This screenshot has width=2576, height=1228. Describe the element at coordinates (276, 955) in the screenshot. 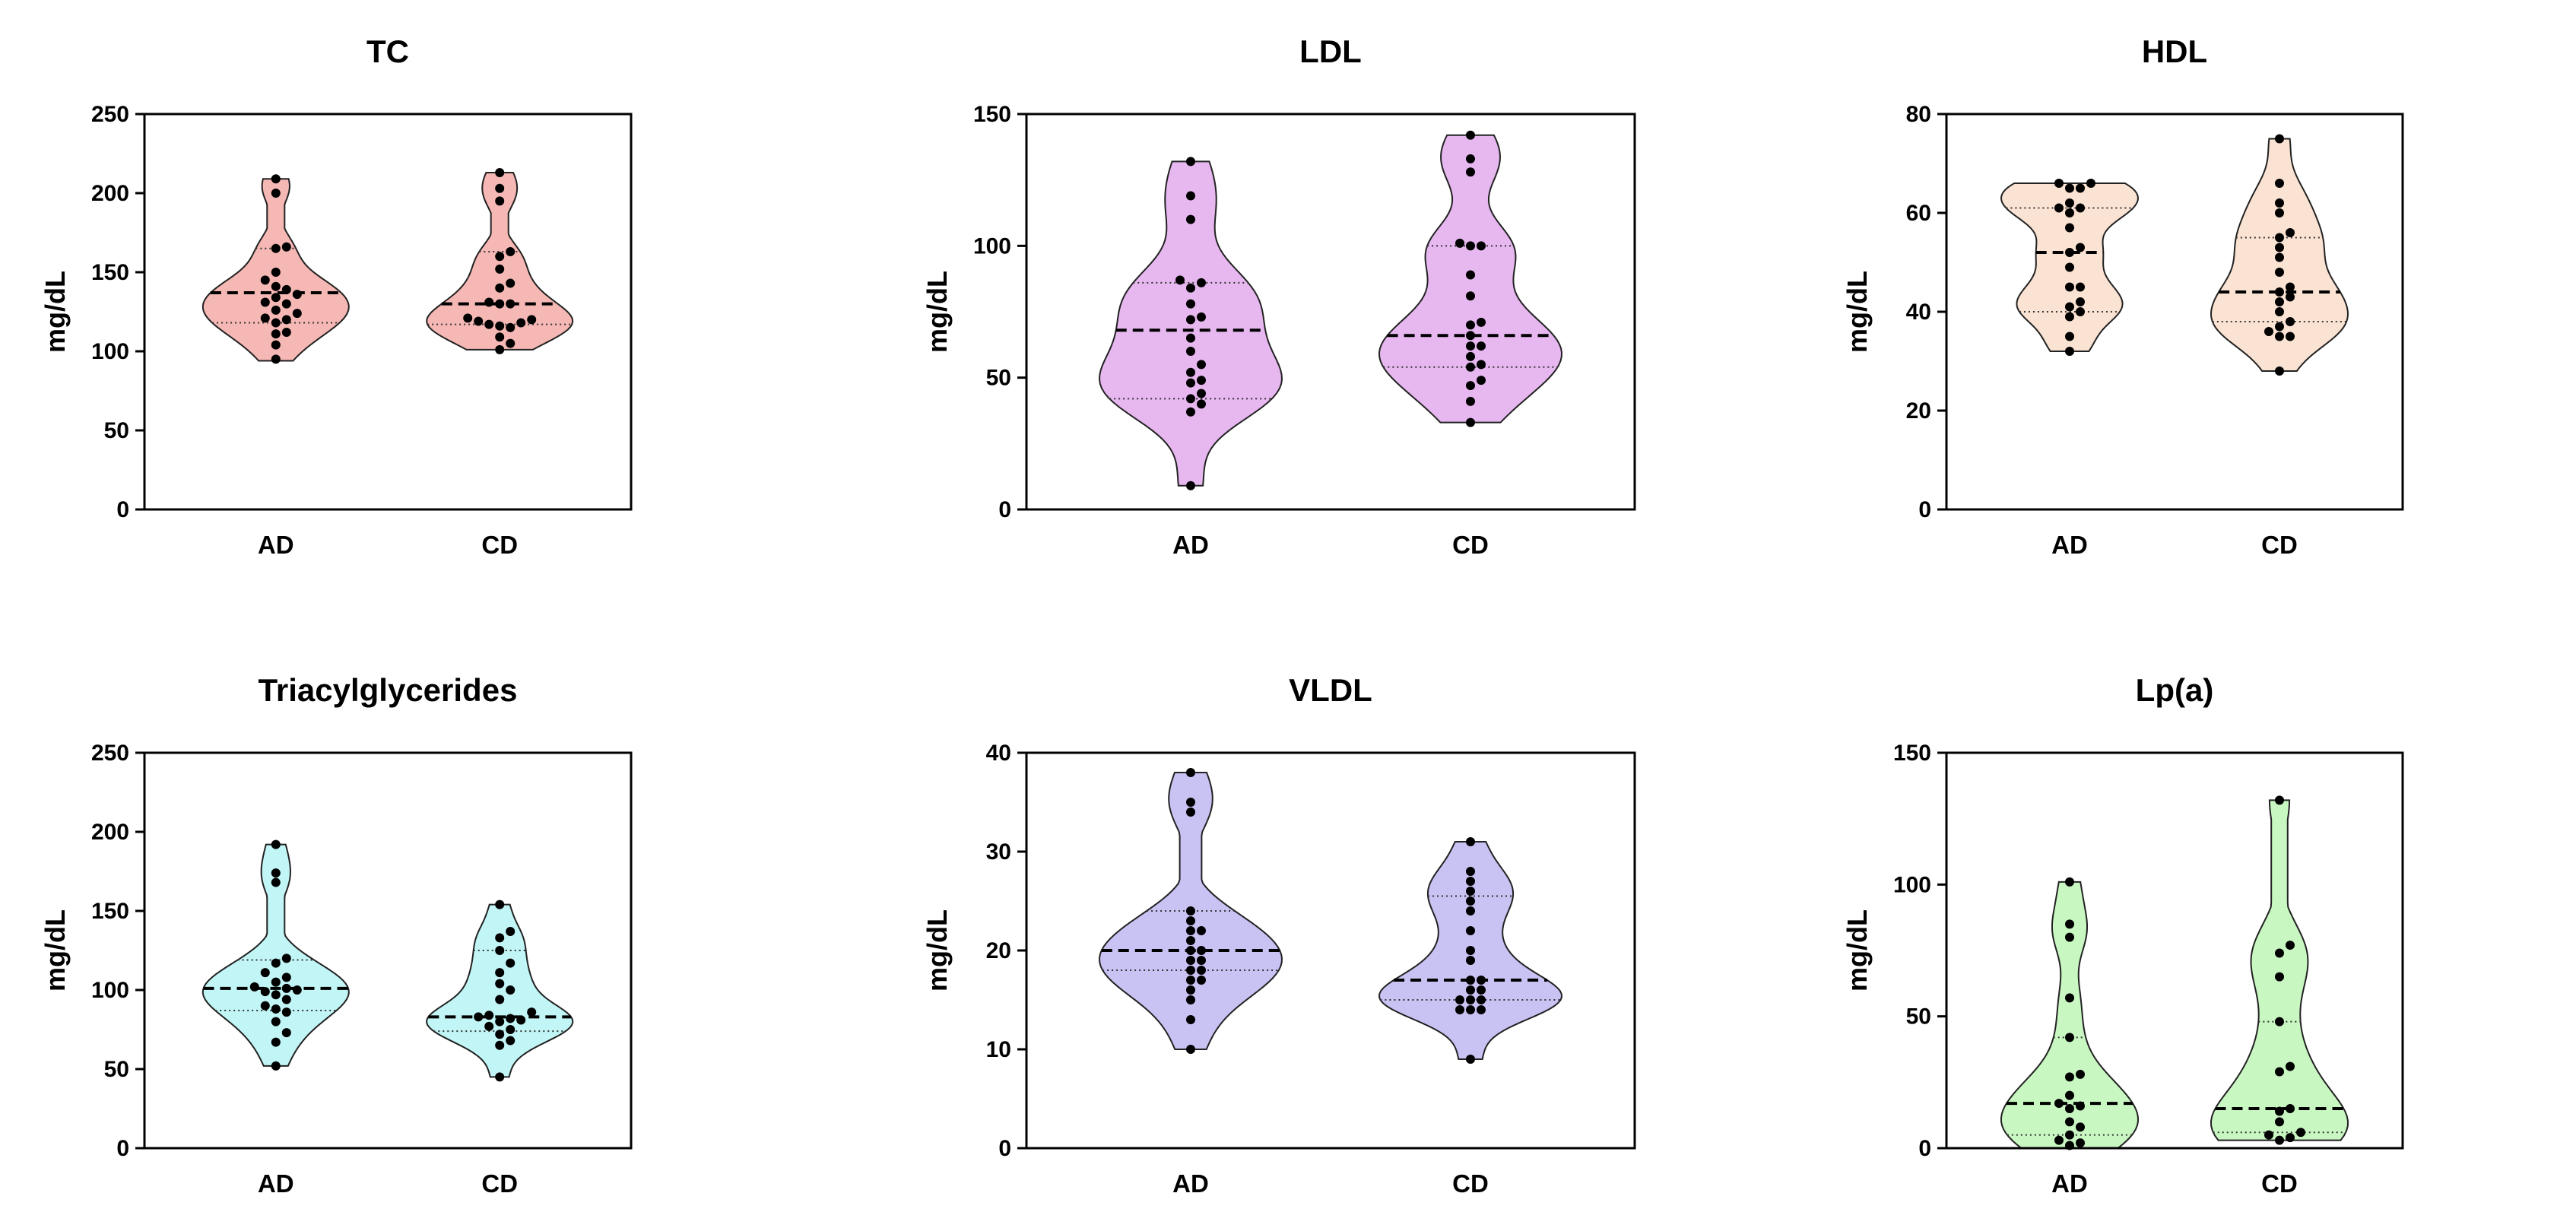

I see `violin-ad` at that location.